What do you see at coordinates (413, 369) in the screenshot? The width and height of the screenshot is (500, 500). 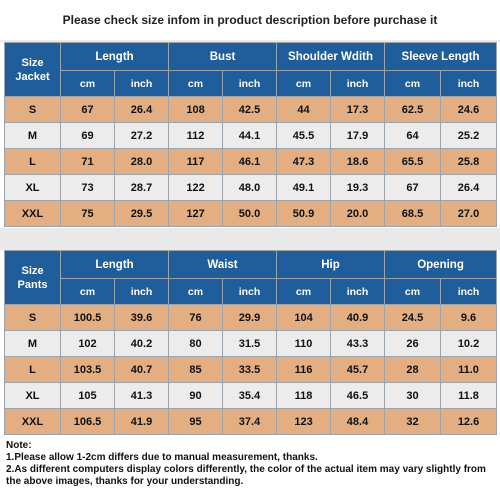 I see `value-cell: 28` at bounding box center [413, 369].